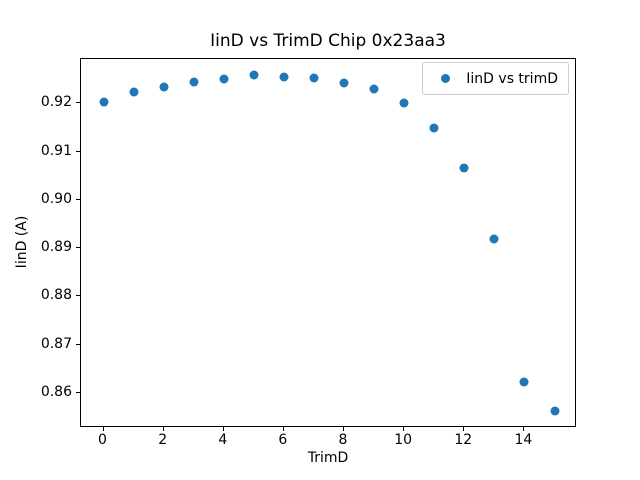 The width and height of the screenshot is (640, 480). What do you see at coordinates (328, 41) in the screenshot?
I see `chart-title: IinD vs TrimD Chip 0x23aa3` at bounding box center [328, 41].